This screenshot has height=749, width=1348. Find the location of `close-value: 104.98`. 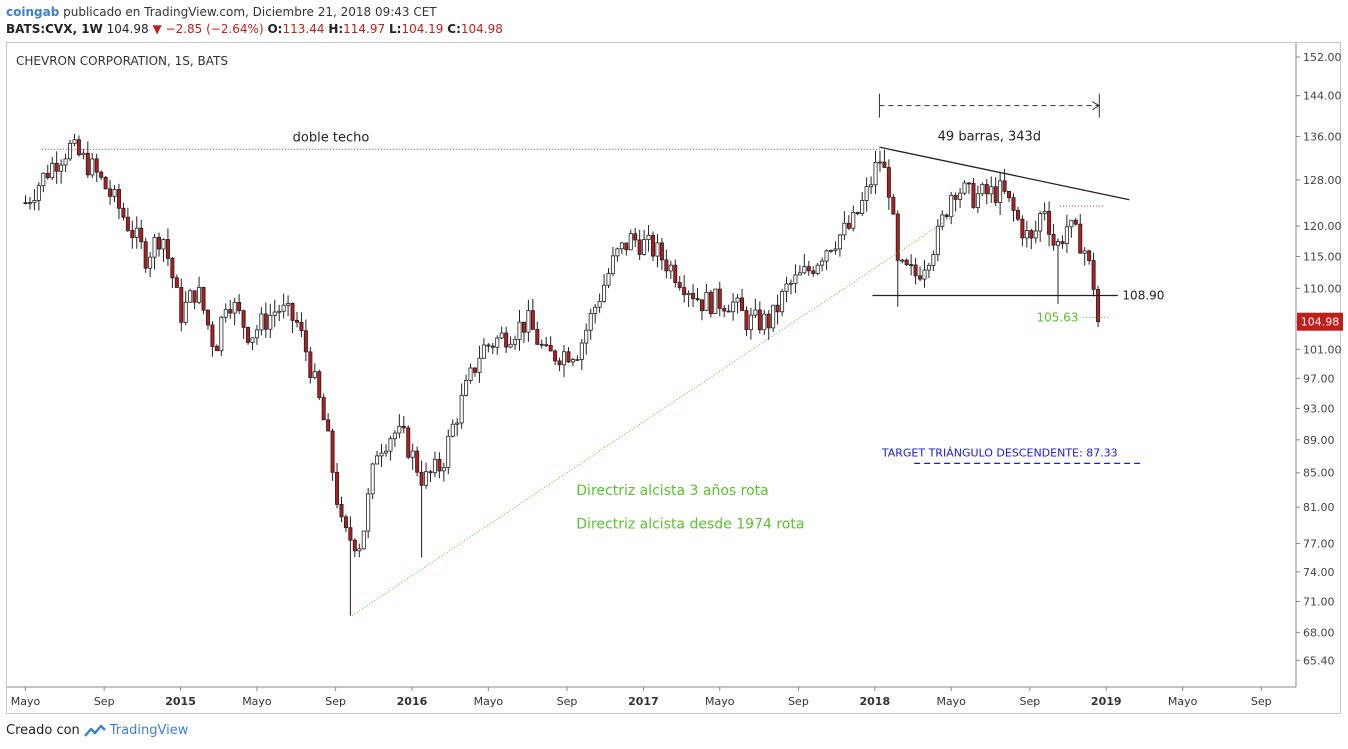

close-value: 104.98 is located at coordinates (481, 29).